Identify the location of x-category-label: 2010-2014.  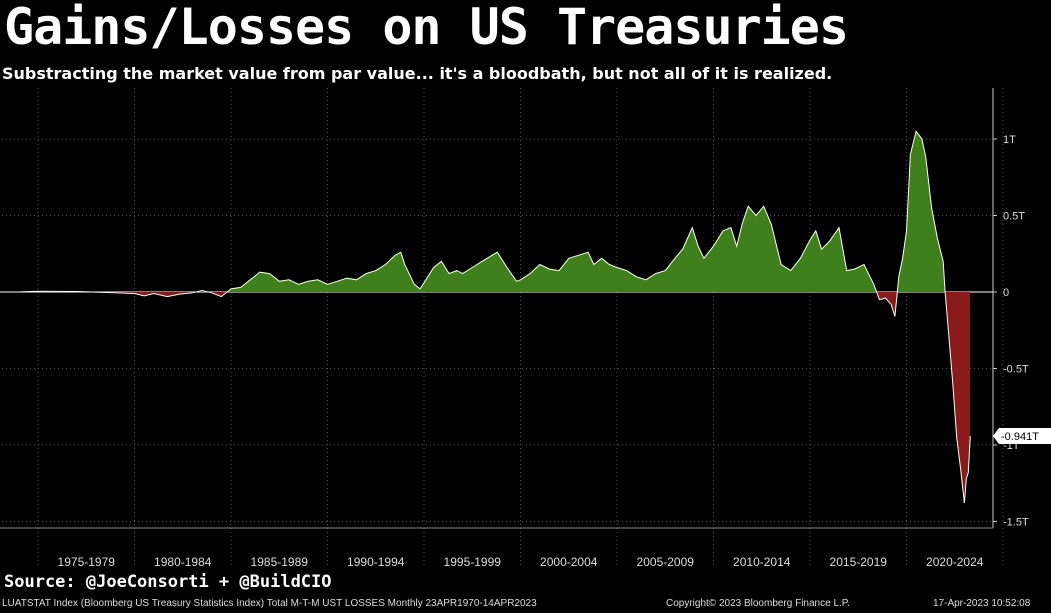
(762, 561).